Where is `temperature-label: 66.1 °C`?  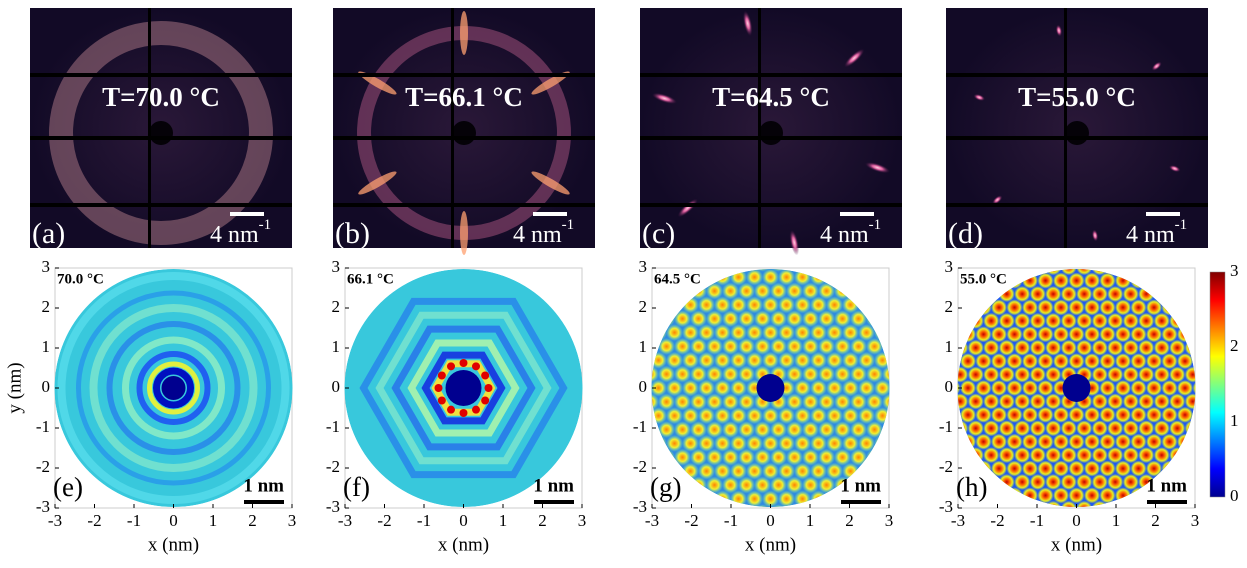
temperature-label: 66.1 °C is located at coordinates (370, 279).